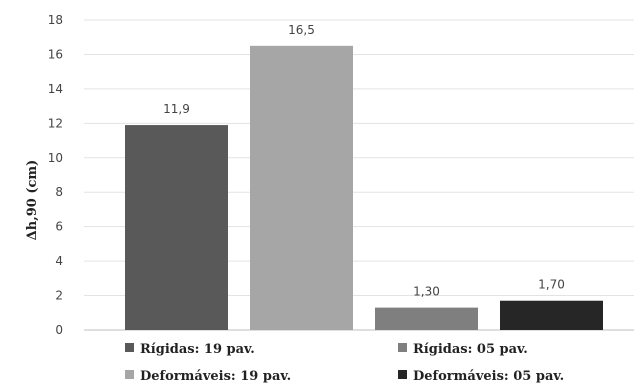  Describe the element at coordinates (59, 192) in the screenshot. I see `y-tick-label: 8` at that location.